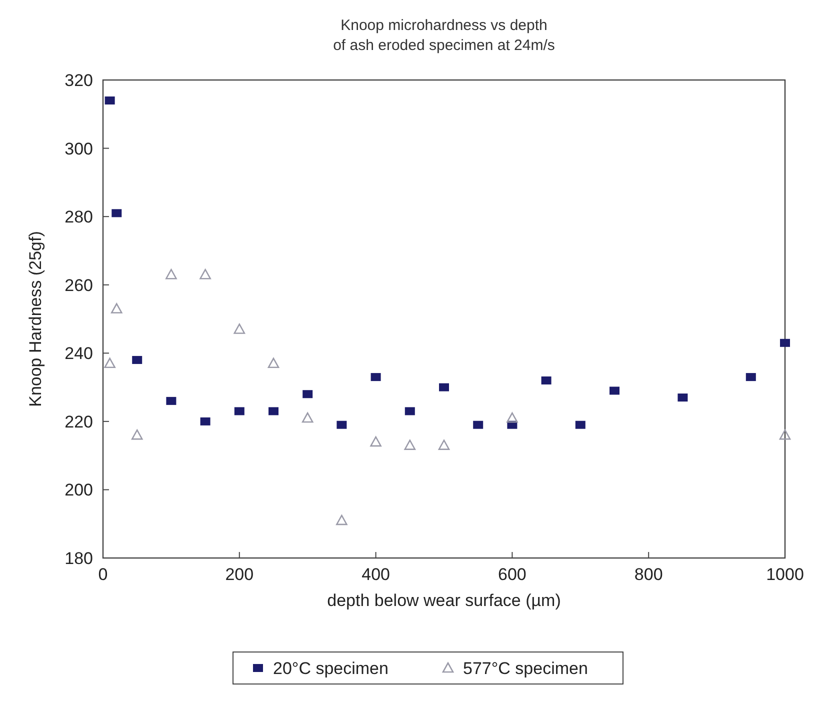  Describe the element at coordinates (648, 574) in the screenshot. I see `x-tick-label: 800` at that location.